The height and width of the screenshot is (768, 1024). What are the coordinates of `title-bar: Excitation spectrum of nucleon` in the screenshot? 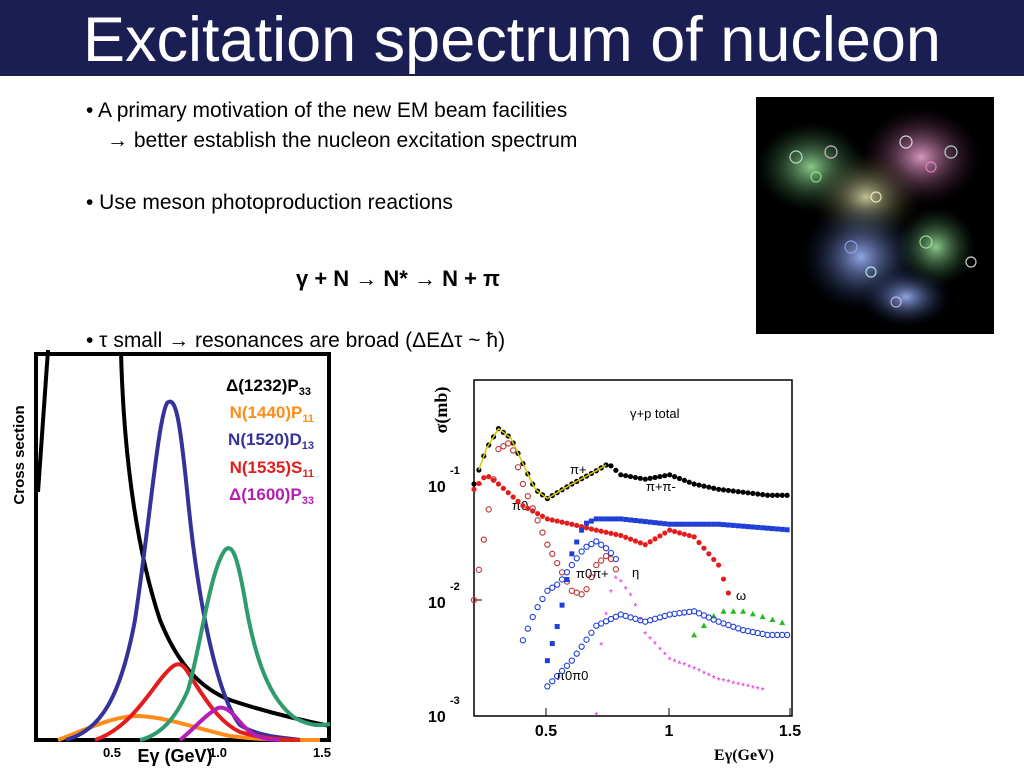 It's located at (512, 38).